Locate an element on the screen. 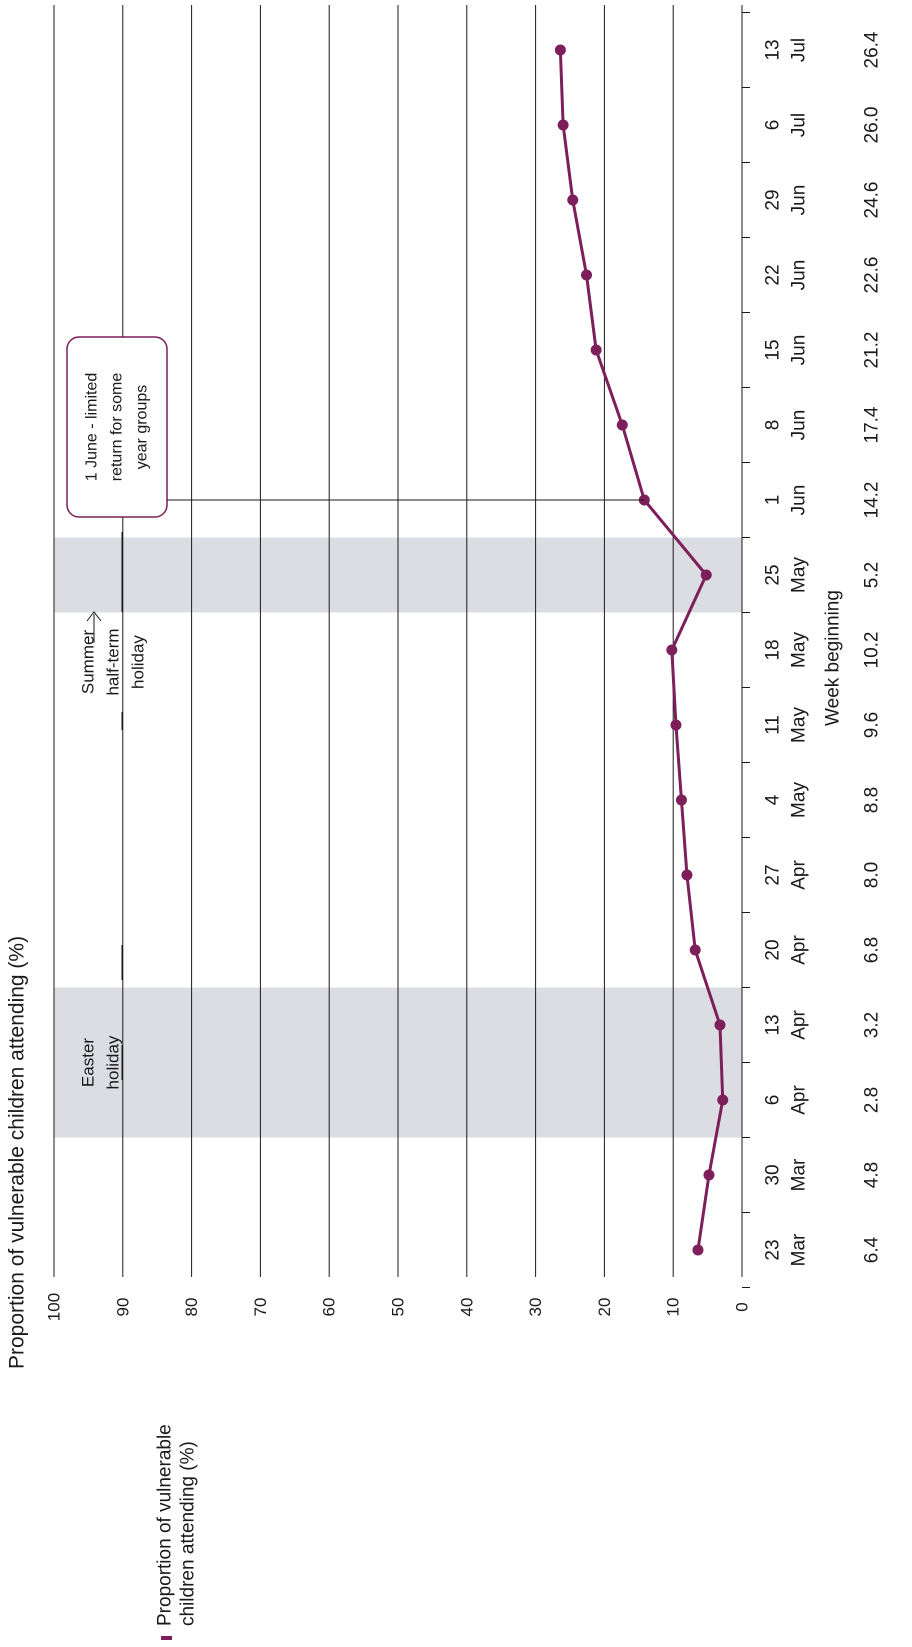 This screenshot has height=1647, width=912. summer-half-term-label: Summer is located at coordinates (88, 662).